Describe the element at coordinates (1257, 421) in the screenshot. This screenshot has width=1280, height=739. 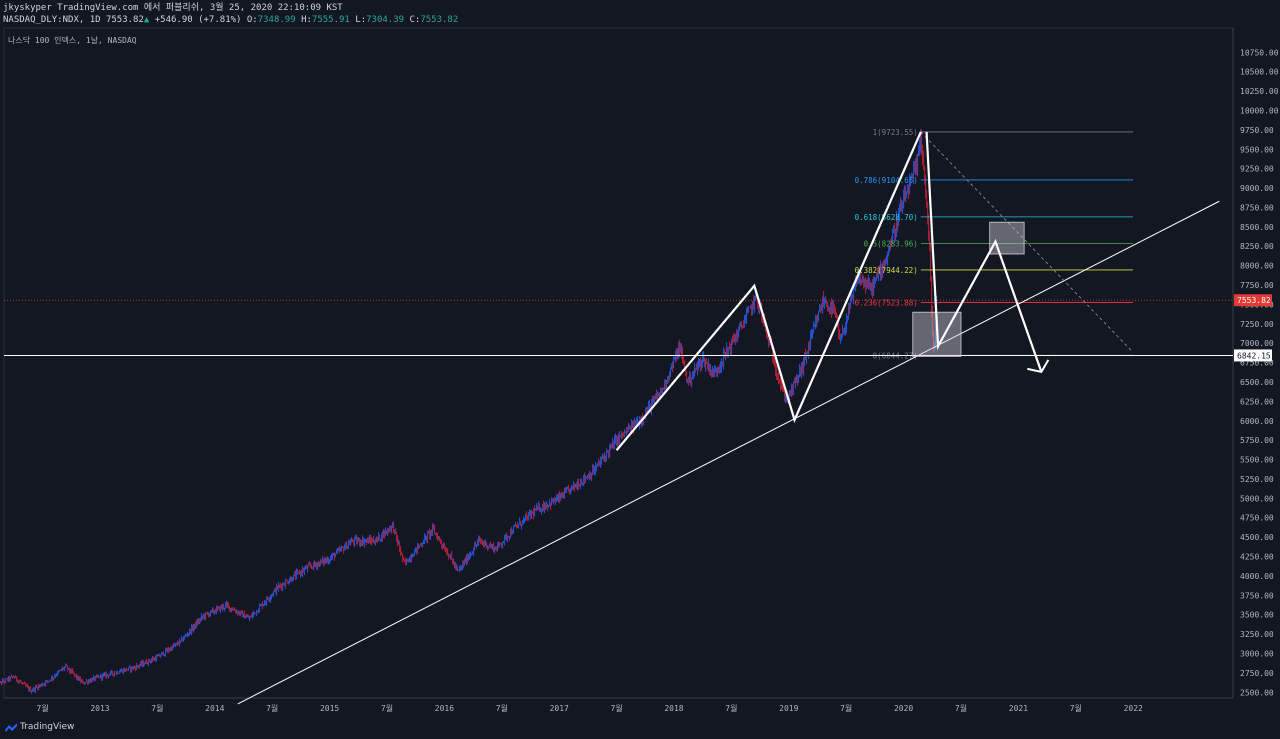
I see `y-tick-label: 6000.00` at that location.